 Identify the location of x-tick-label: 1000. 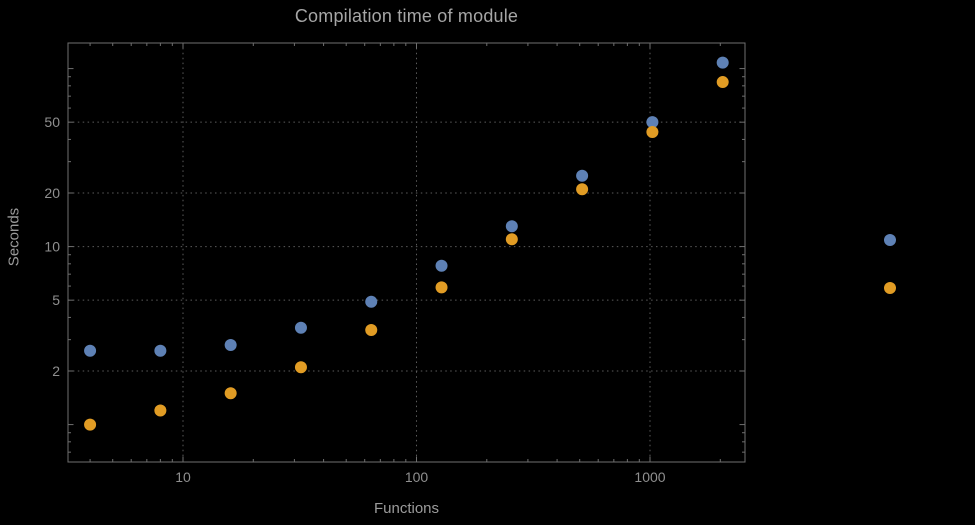
(649, 477).